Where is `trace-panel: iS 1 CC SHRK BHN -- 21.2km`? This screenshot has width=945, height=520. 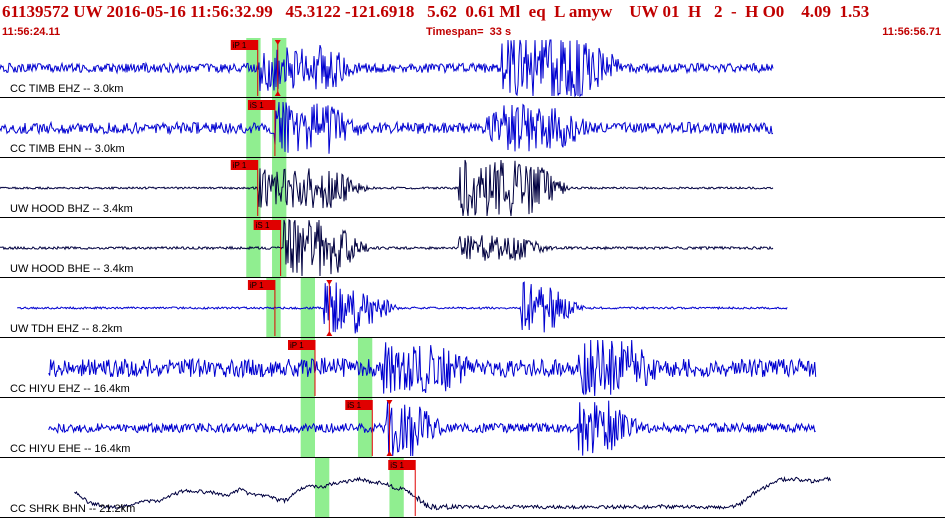 trace-panel: iS 1 CC SHRK BHN -- 21.2km is located at coordinates (472, 488).